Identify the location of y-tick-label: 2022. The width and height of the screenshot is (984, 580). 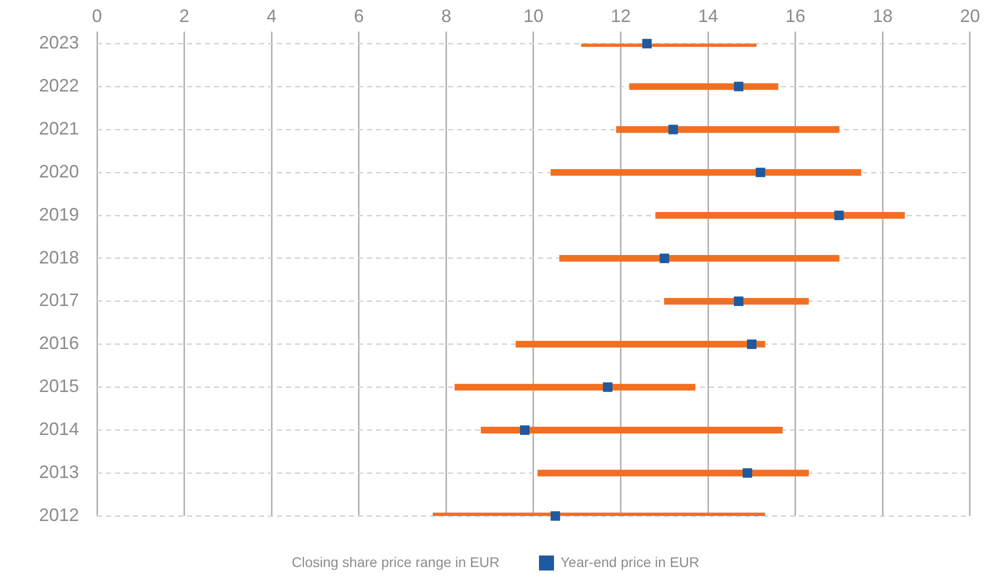
(58, 86).